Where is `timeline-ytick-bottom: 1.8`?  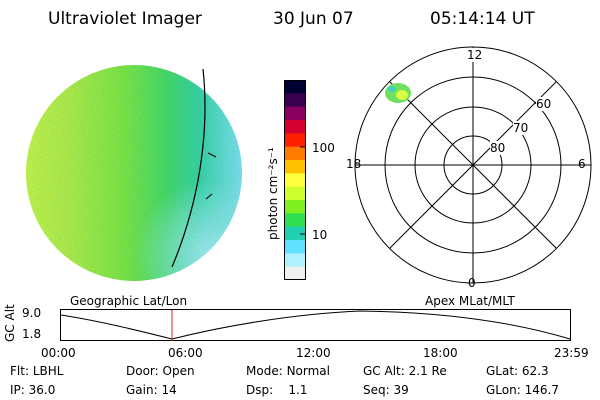 timeline-ytick-bottom: 1.8 is located at coordinates (32, 334).